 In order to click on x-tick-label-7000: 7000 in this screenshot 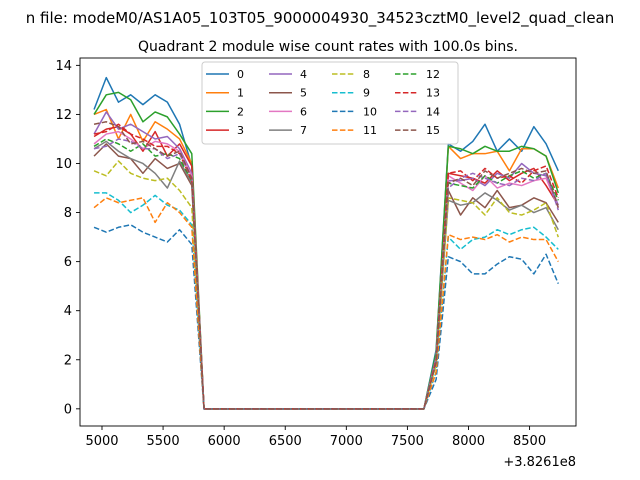, I will do `click(346, 441)`.